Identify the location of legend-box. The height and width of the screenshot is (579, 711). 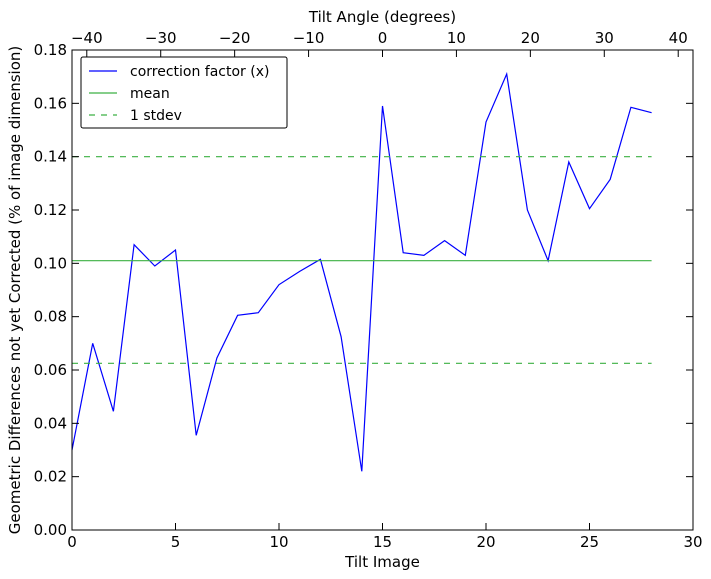
(184, 92).